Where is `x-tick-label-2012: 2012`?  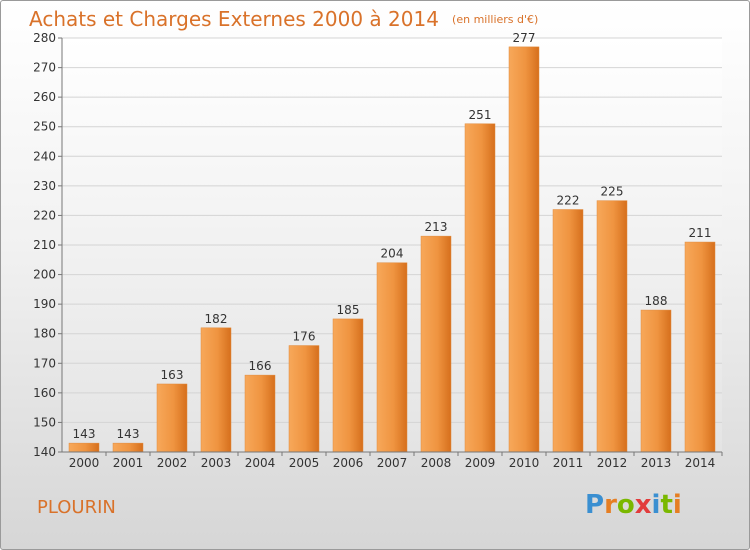 x-tick-label-2012: 2012 is located at coordinates (612, 463).